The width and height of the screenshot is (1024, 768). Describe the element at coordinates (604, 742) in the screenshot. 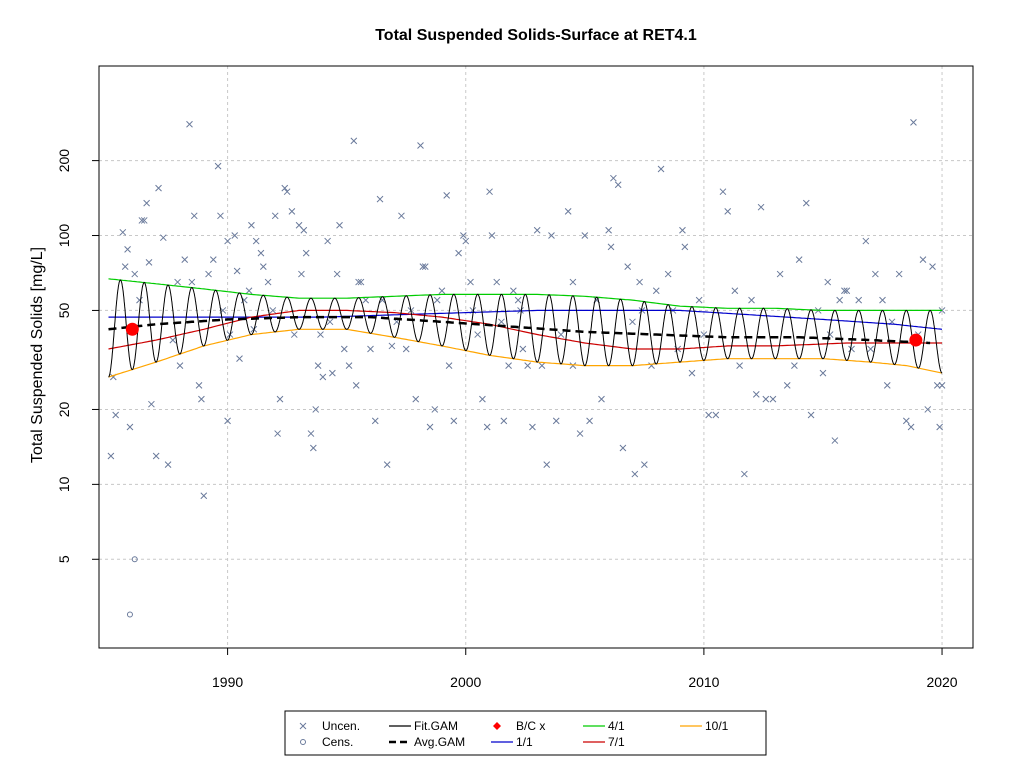

I see `legend-item-jul: 7/1` at that location.